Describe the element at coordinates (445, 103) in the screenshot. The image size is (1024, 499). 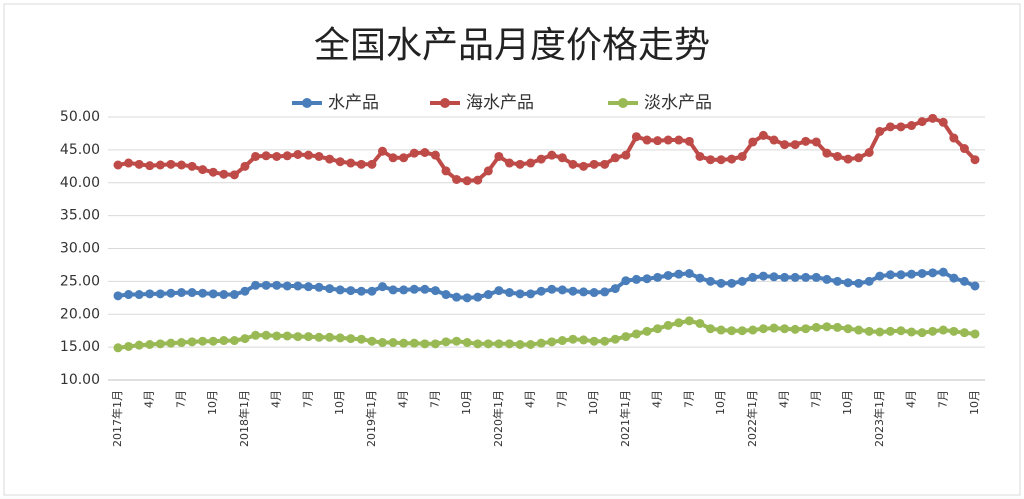
I see `legend-marker` at that location.